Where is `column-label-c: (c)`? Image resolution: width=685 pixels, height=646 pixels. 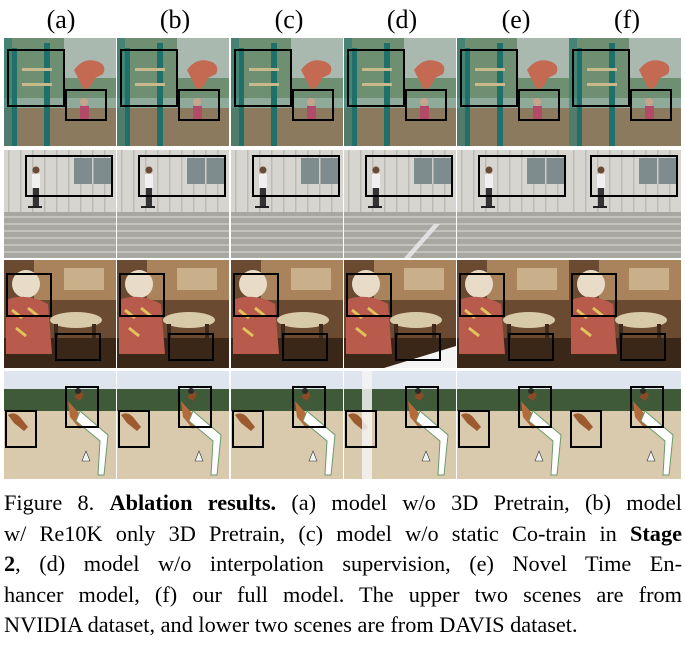
column-label-c: (c) is located at coordinates (289, 19).